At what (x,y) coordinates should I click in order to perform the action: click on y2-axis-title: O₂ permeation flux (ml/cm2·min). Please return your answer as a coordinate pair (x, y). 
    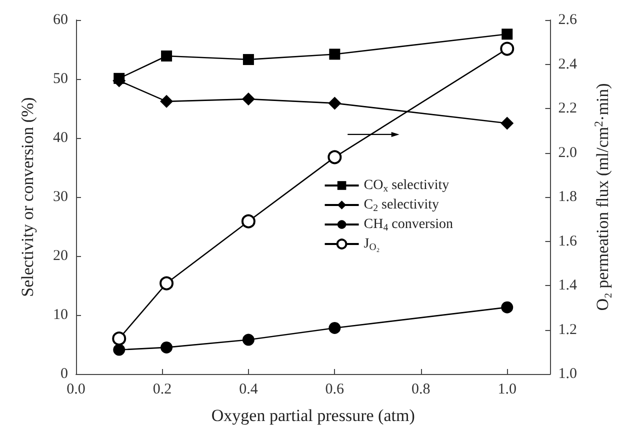
    Looking at the image, I should click on (601, 197).